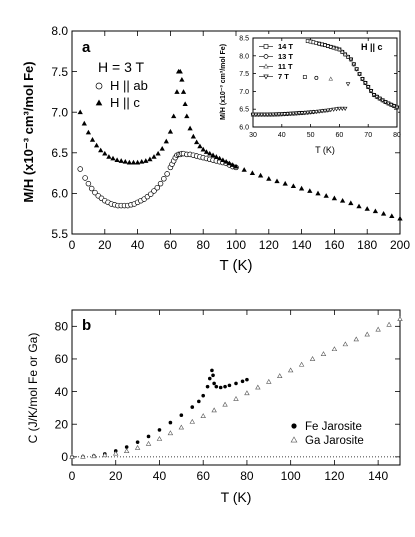 The height and width of the screenshot is (537, 415). I want to click on inset-point-open-square, so click(304, 77).